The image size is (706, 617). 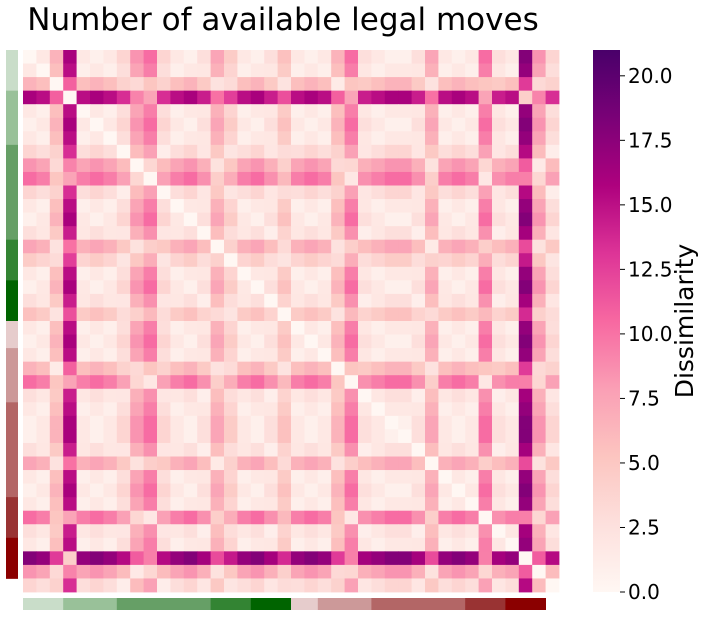 What do you see at coordinates (271, 604) in the screenshot?
I see `column-group-segment` at bounding box center [271, 604].